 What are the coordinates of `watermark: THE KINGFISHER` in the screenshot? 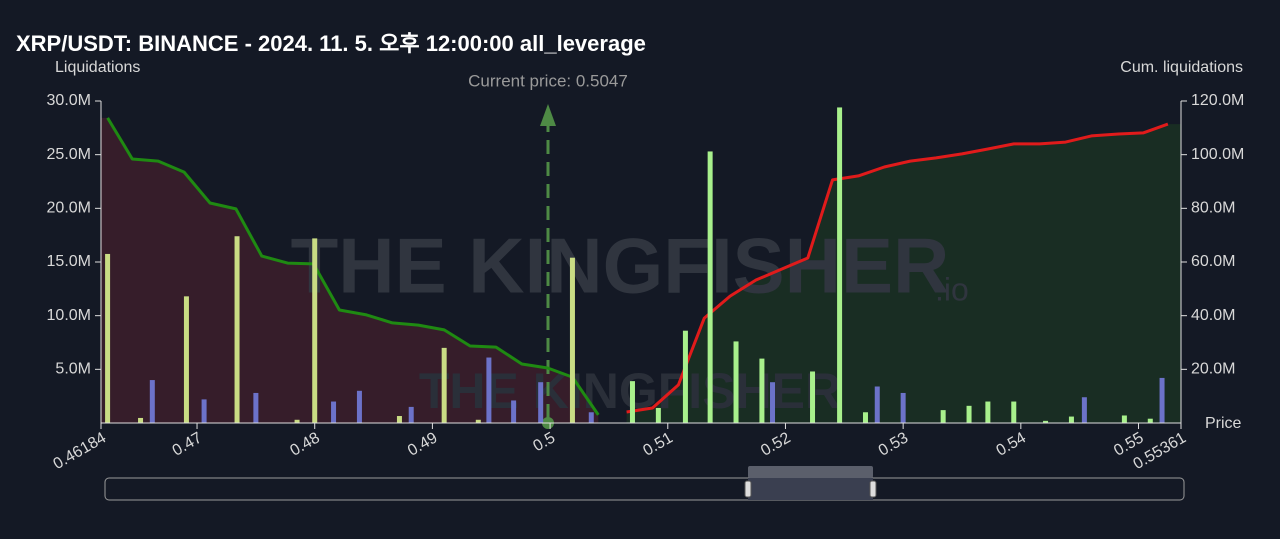 It's located at (620, 266).